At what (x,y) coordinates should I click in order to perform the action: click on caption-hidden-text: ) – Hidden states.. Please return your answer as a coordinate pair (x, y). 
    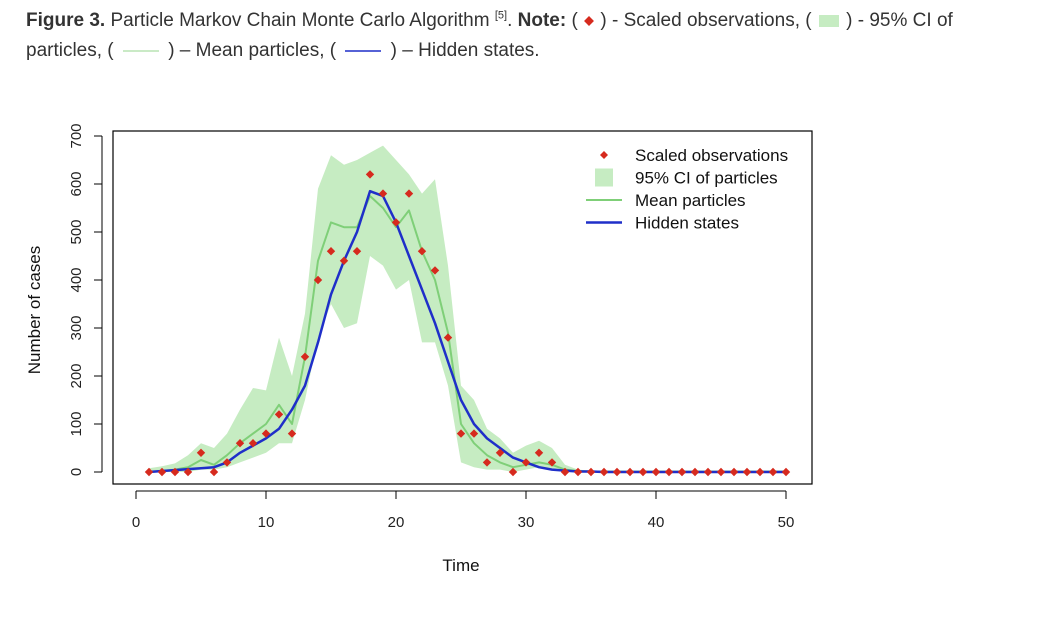
    Looking at the image, I should click on (465, 50).